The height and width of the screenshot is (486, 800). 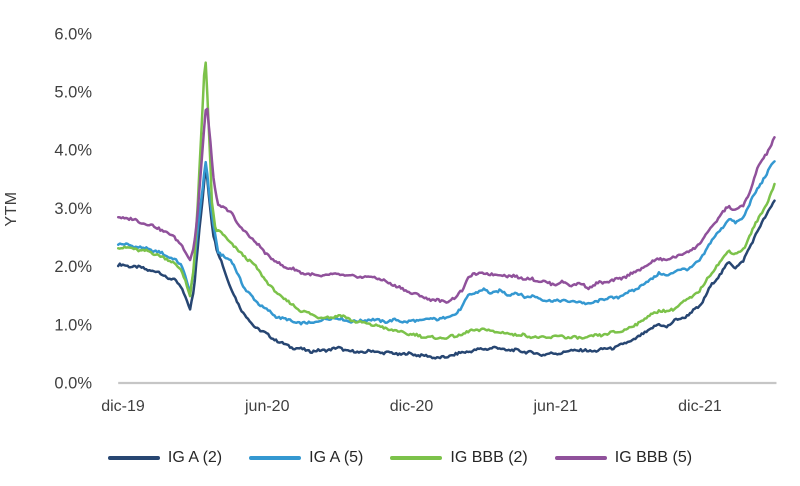 I want to click on legend-item-ig-a-5: IG A (5), so click(x=306, y=458).